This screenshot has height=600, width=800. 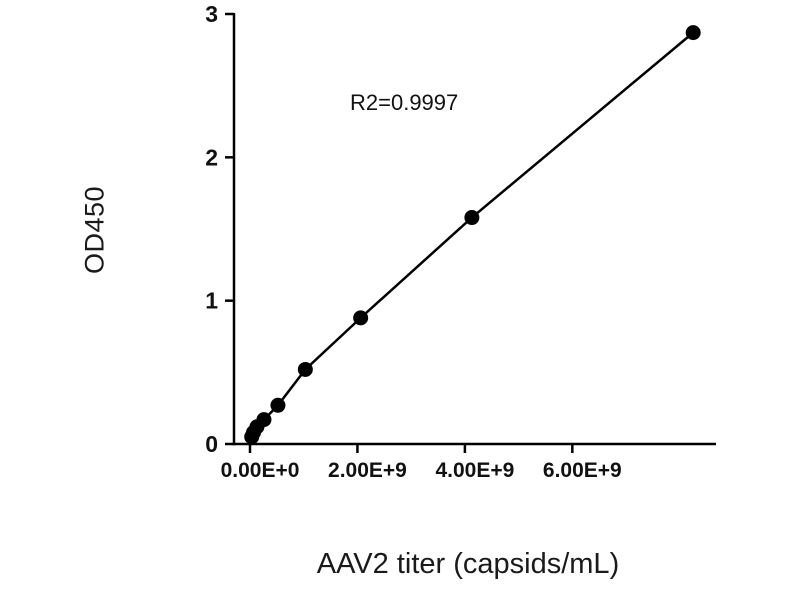 I want to click on y-tick-label: 0, so click(x=211, y=444).